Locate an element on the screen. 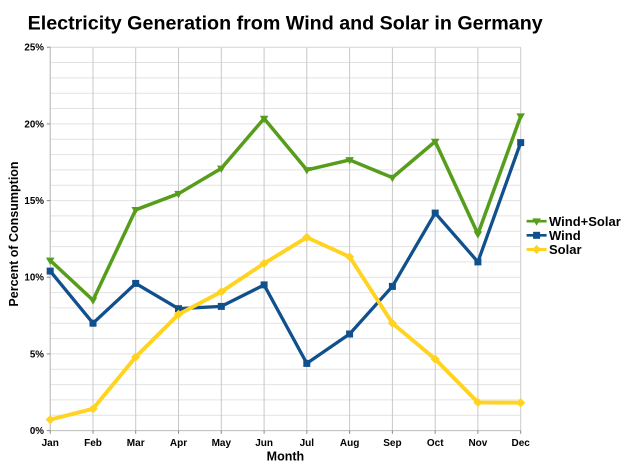  svg-text: 10% is located at coordinates (34, 278).